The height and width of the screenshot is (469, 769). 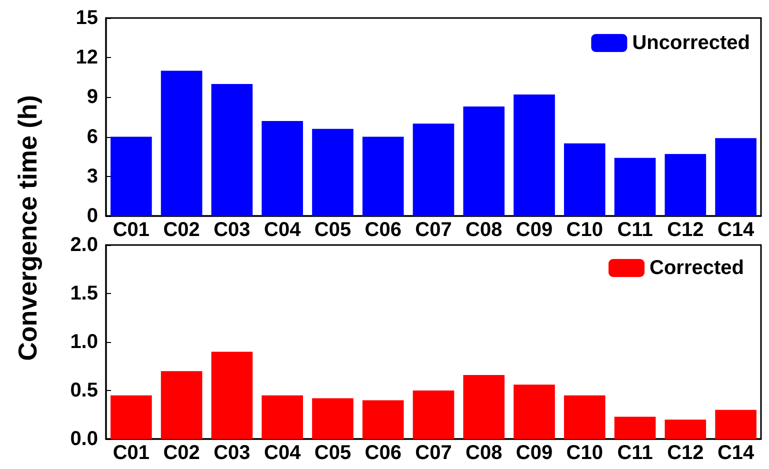 What do you see at coordinates (84, 439) in the screenshot?
I see `y-tick-label: 0.0` at bounding box center [84, 439].